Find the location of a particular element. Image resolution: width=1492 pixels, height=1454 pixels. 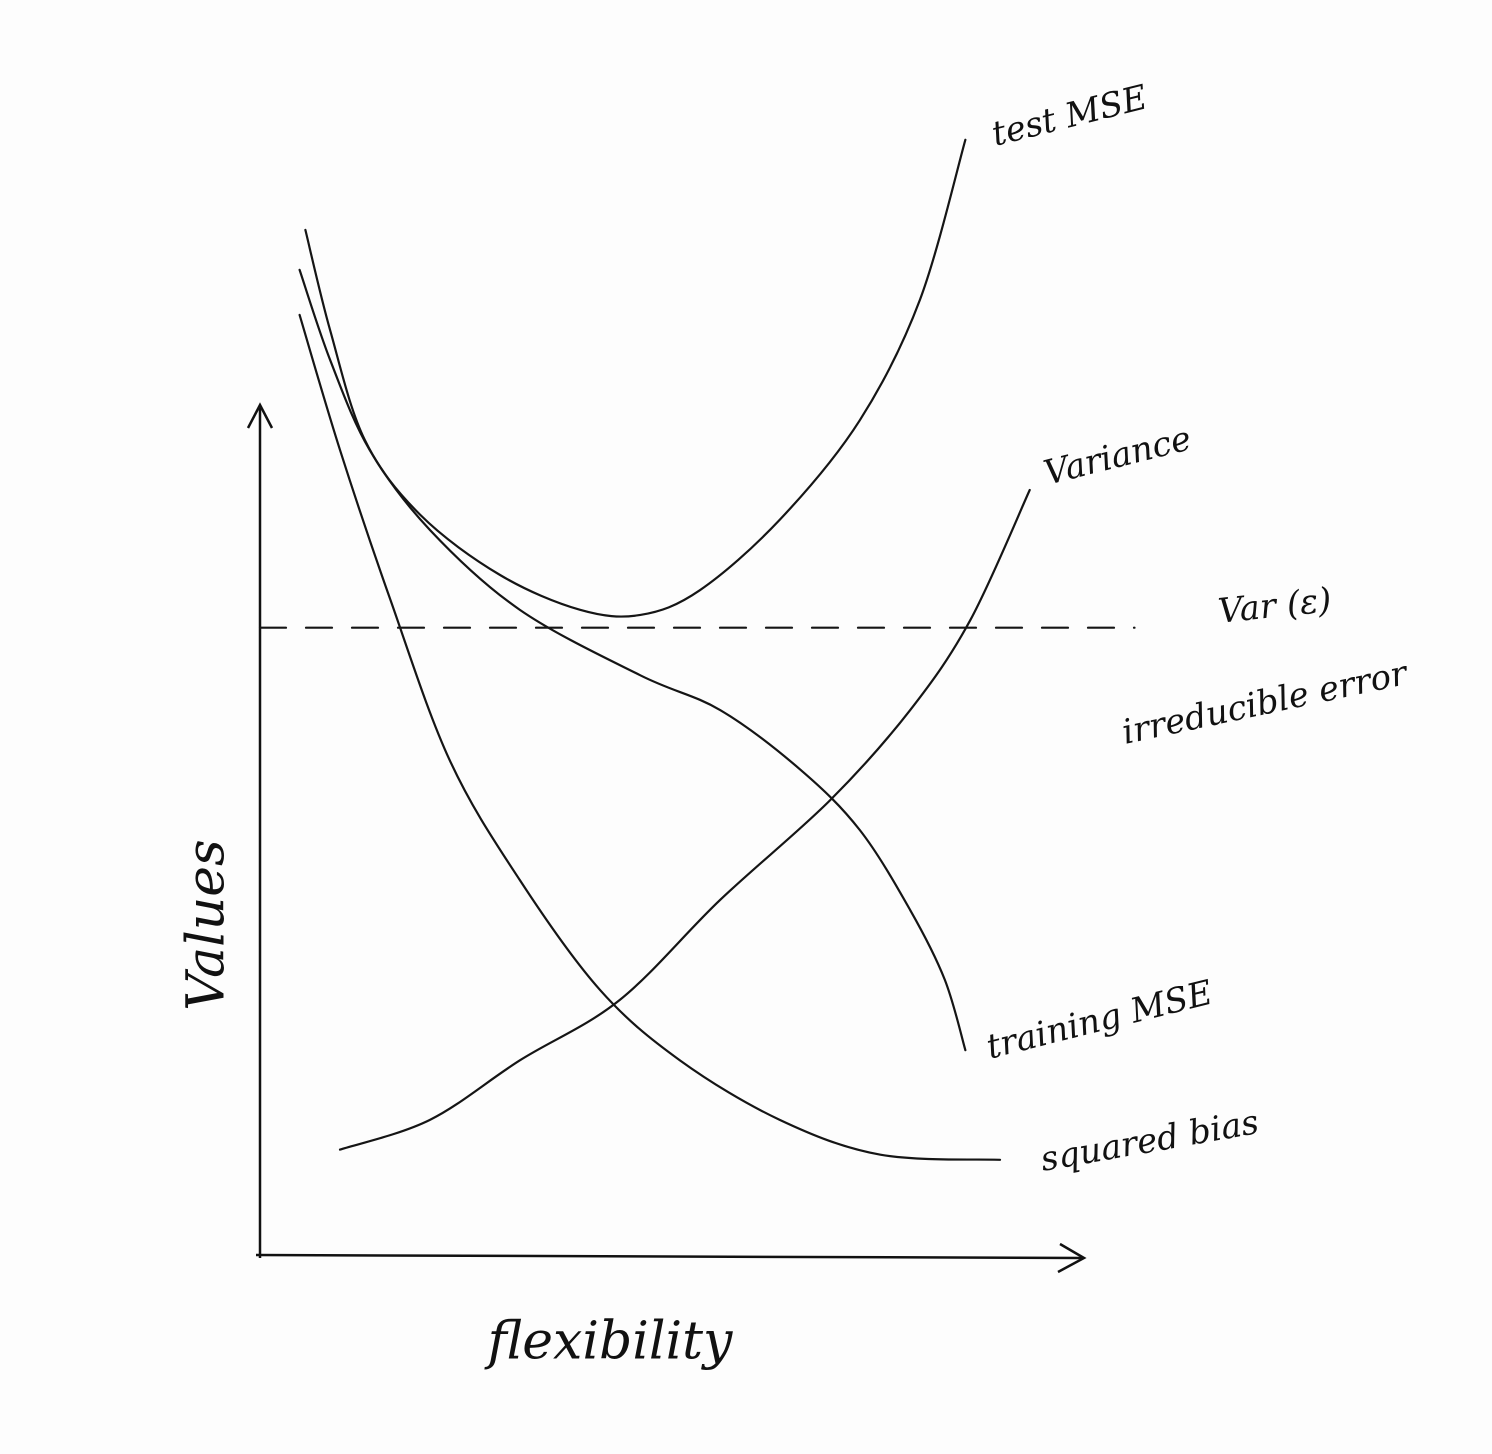

y-axis-arrow is located at coordinates (260, 415).